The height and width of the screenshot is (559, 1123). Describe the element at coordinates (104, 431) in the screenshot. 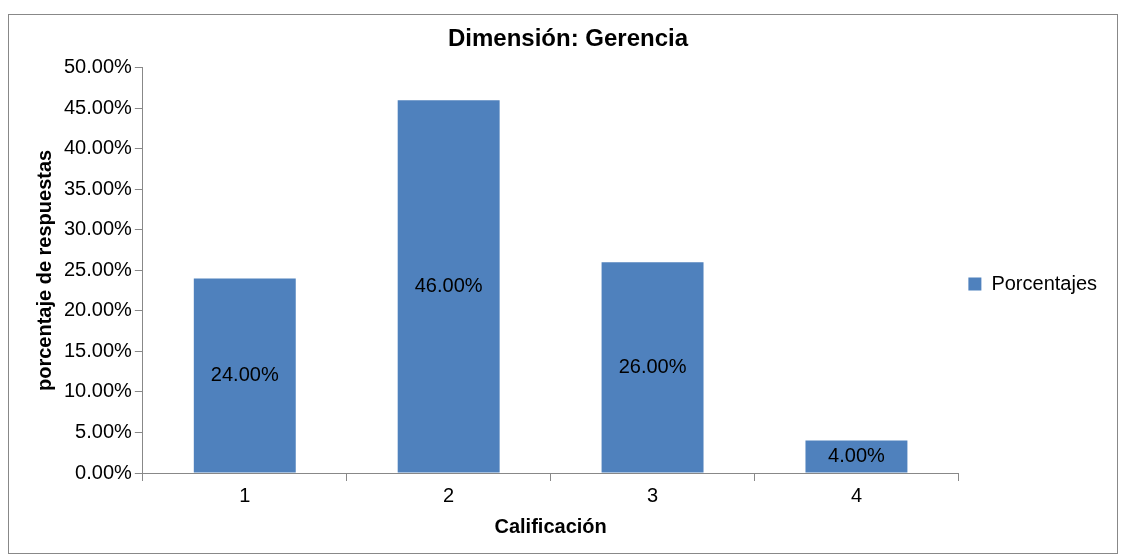

I see `y-tick-label: 5.00%` at that location.